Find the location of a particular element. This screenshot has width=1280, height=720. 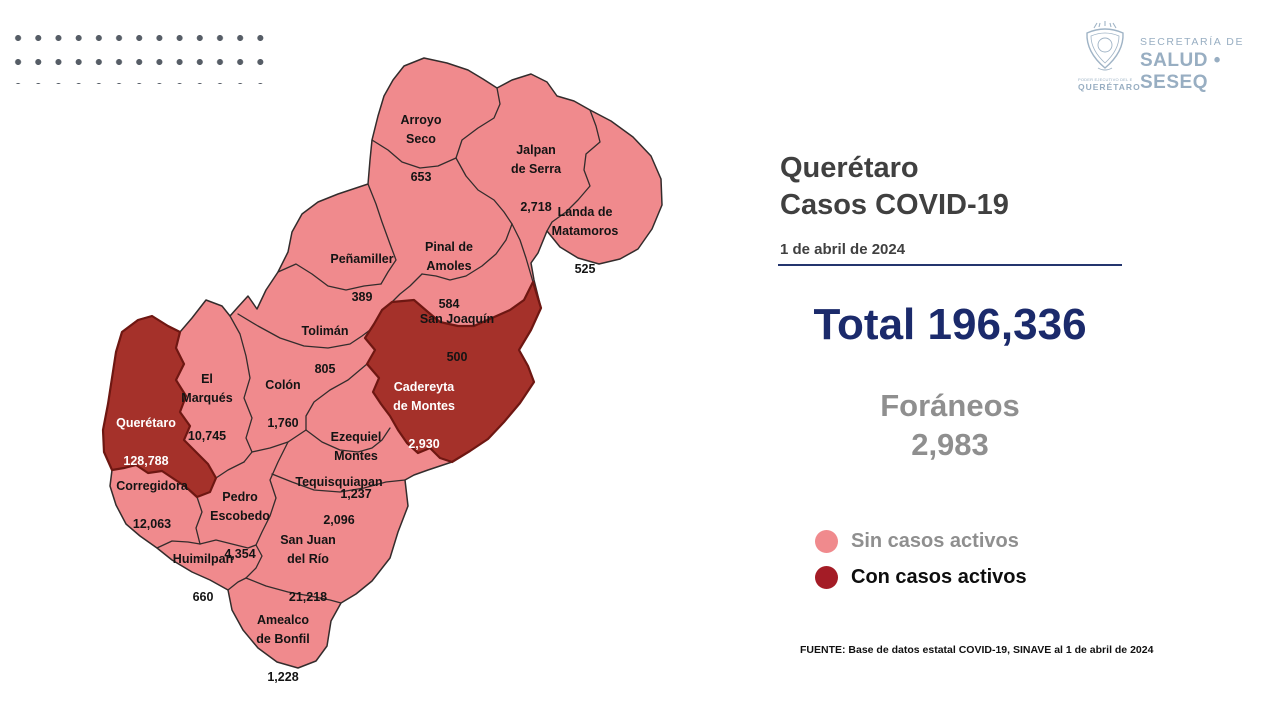

region-name: Arroyo Seco is located at coordinates (421, 129).